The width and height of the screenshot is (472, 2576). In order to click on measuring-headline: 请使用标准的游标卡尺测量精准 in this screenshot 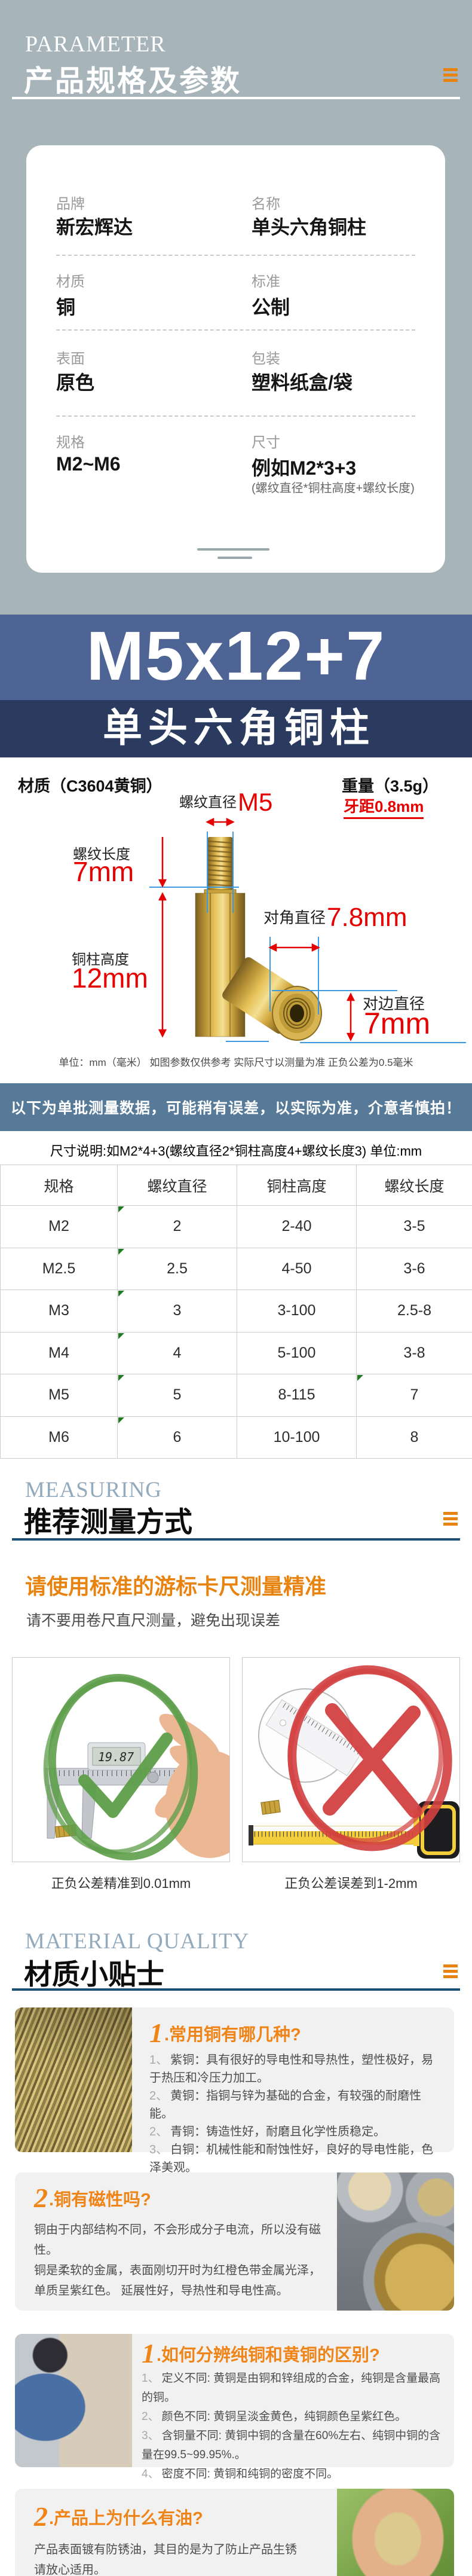, I will do `click(176, 1587)`.